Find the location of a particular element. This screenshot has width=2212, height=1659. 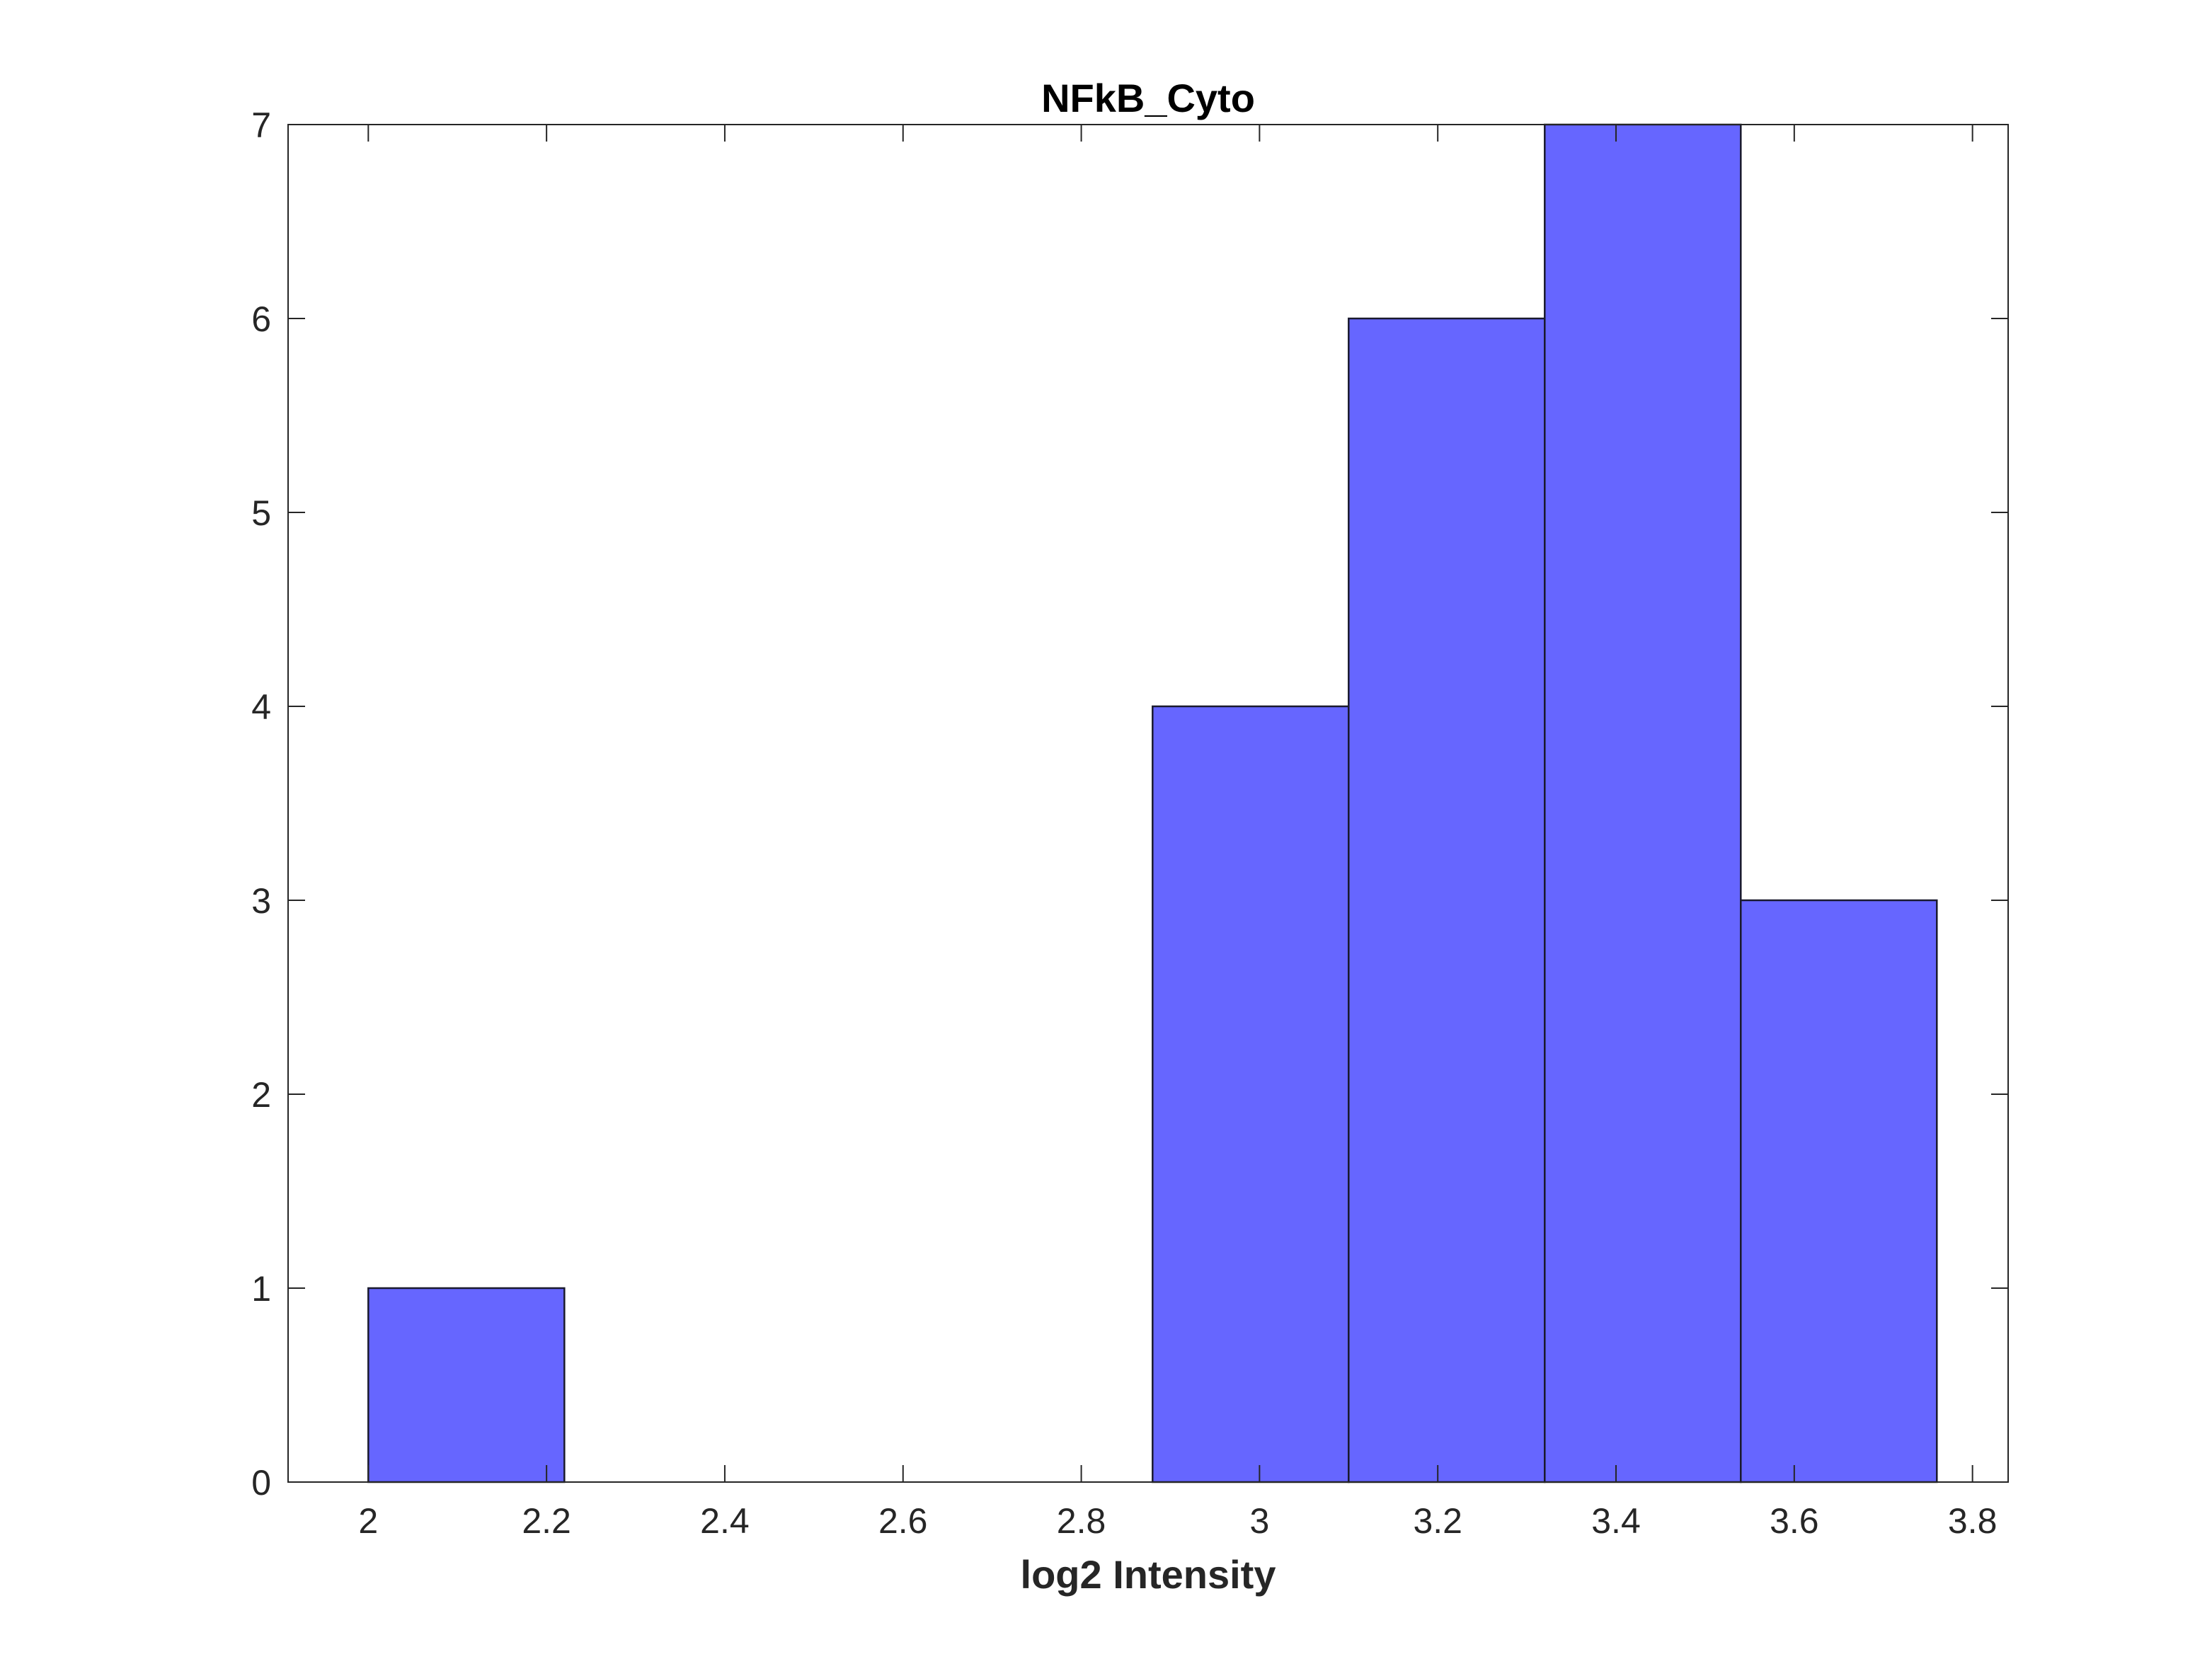

chart-title: NFkB_Cyto is located at coordinates (1148, 98).